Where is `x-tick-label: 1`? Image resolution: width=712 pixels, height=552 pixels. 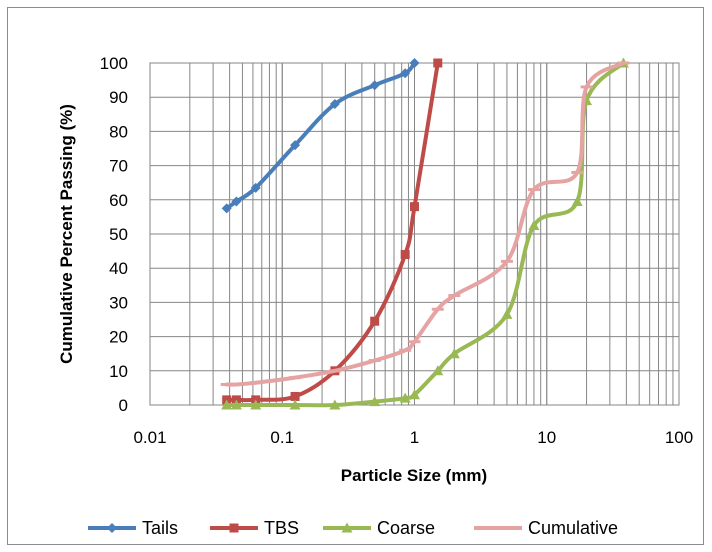
x-tick-label: 1 is located at coordinates (414, 437).